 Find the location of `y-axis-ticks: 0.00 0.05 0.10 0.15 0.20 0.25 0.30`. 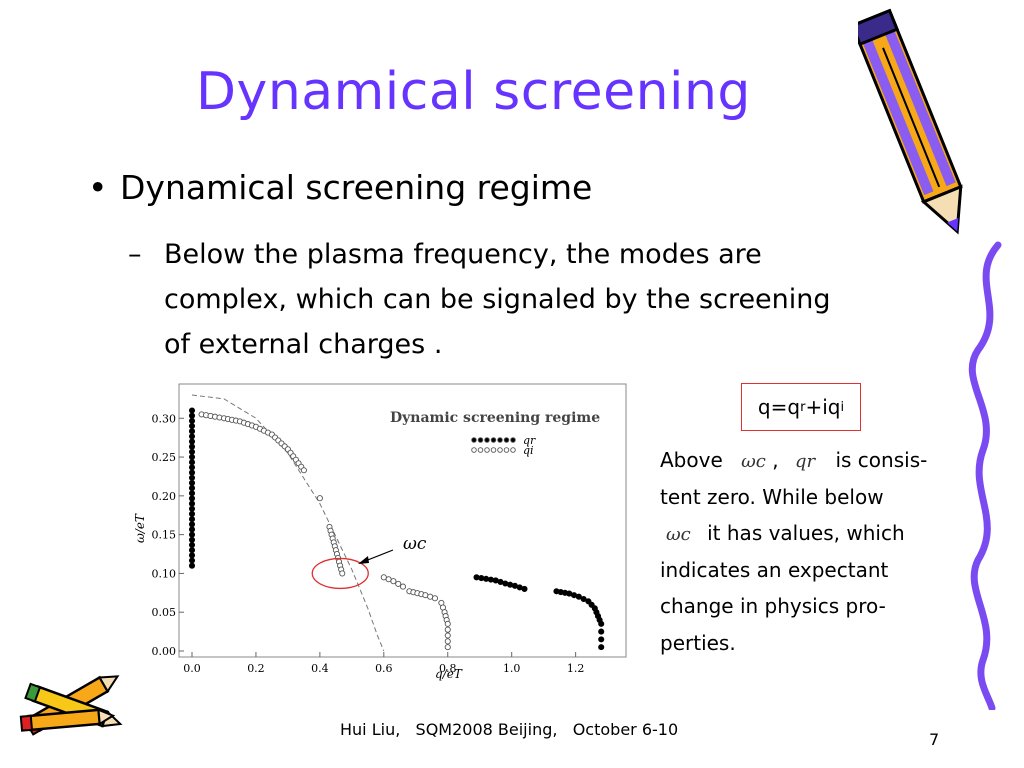

y-axis-ticks: 0.00 0.05 0.10 0.15 0.20 0.25 0.30 is located at coordinates (168, 535).